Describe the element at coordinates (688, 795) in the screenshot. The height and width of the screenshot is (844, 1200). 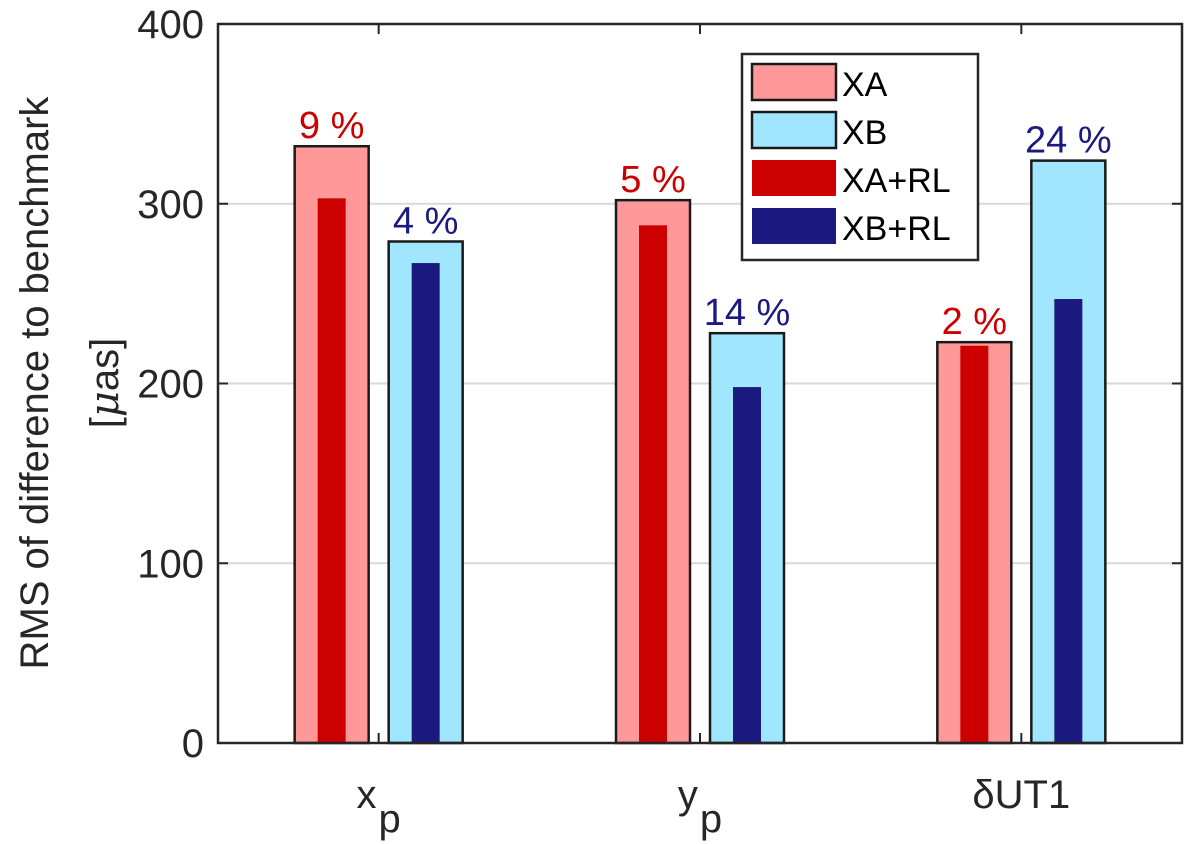
I see `x-tick-label-base: y` at that location.